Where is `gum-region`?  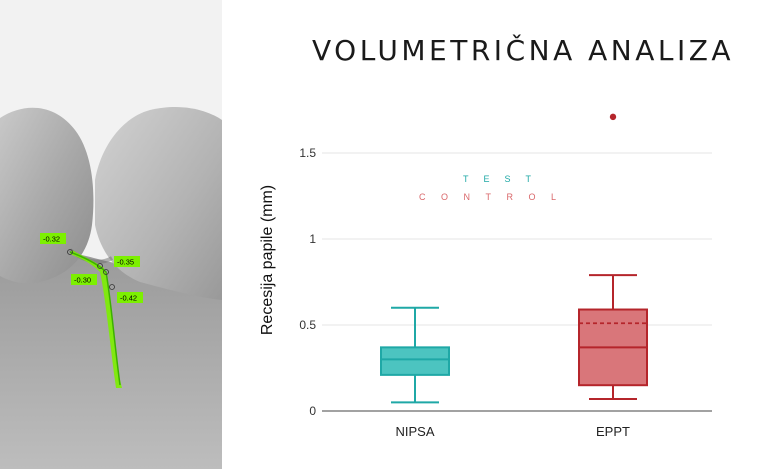 gum-region is located at coordinates (111, 359).